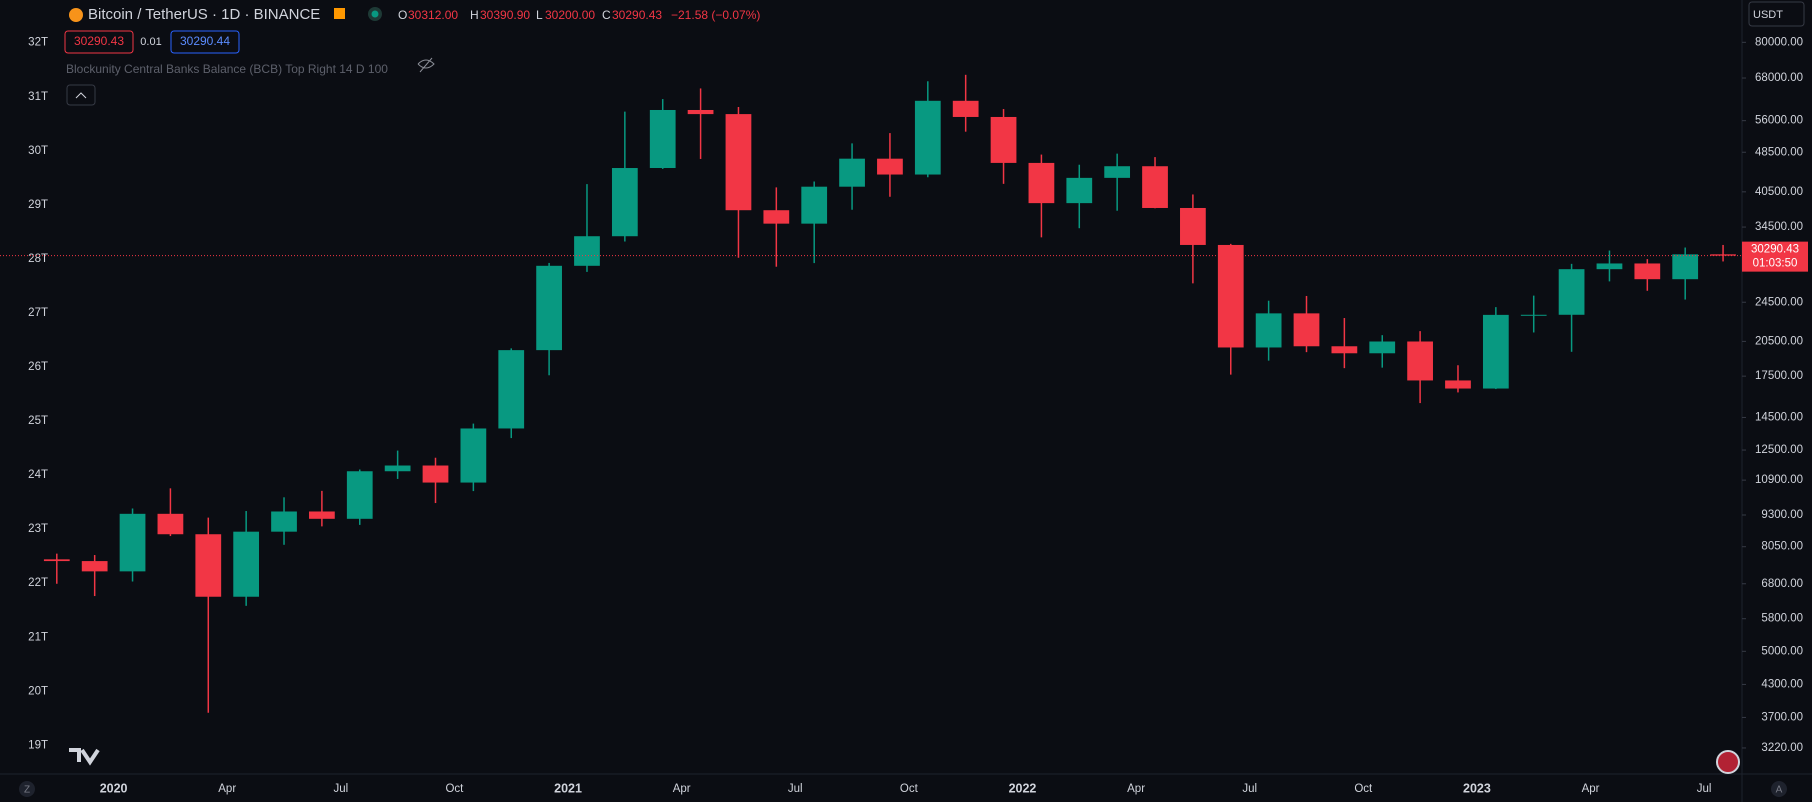 The width and height of the screenshot is (1812, 802). I want to click on currency-button, so click(1776, 14).